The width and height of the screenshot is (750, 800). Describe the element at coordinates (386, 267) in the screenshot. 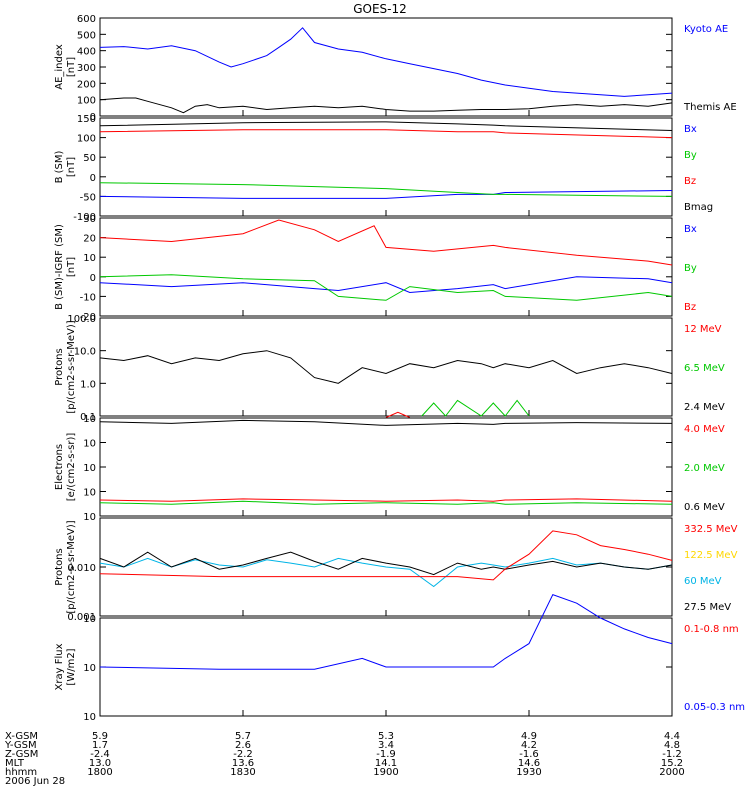

I see `panel-frame-bigrf` at that location.